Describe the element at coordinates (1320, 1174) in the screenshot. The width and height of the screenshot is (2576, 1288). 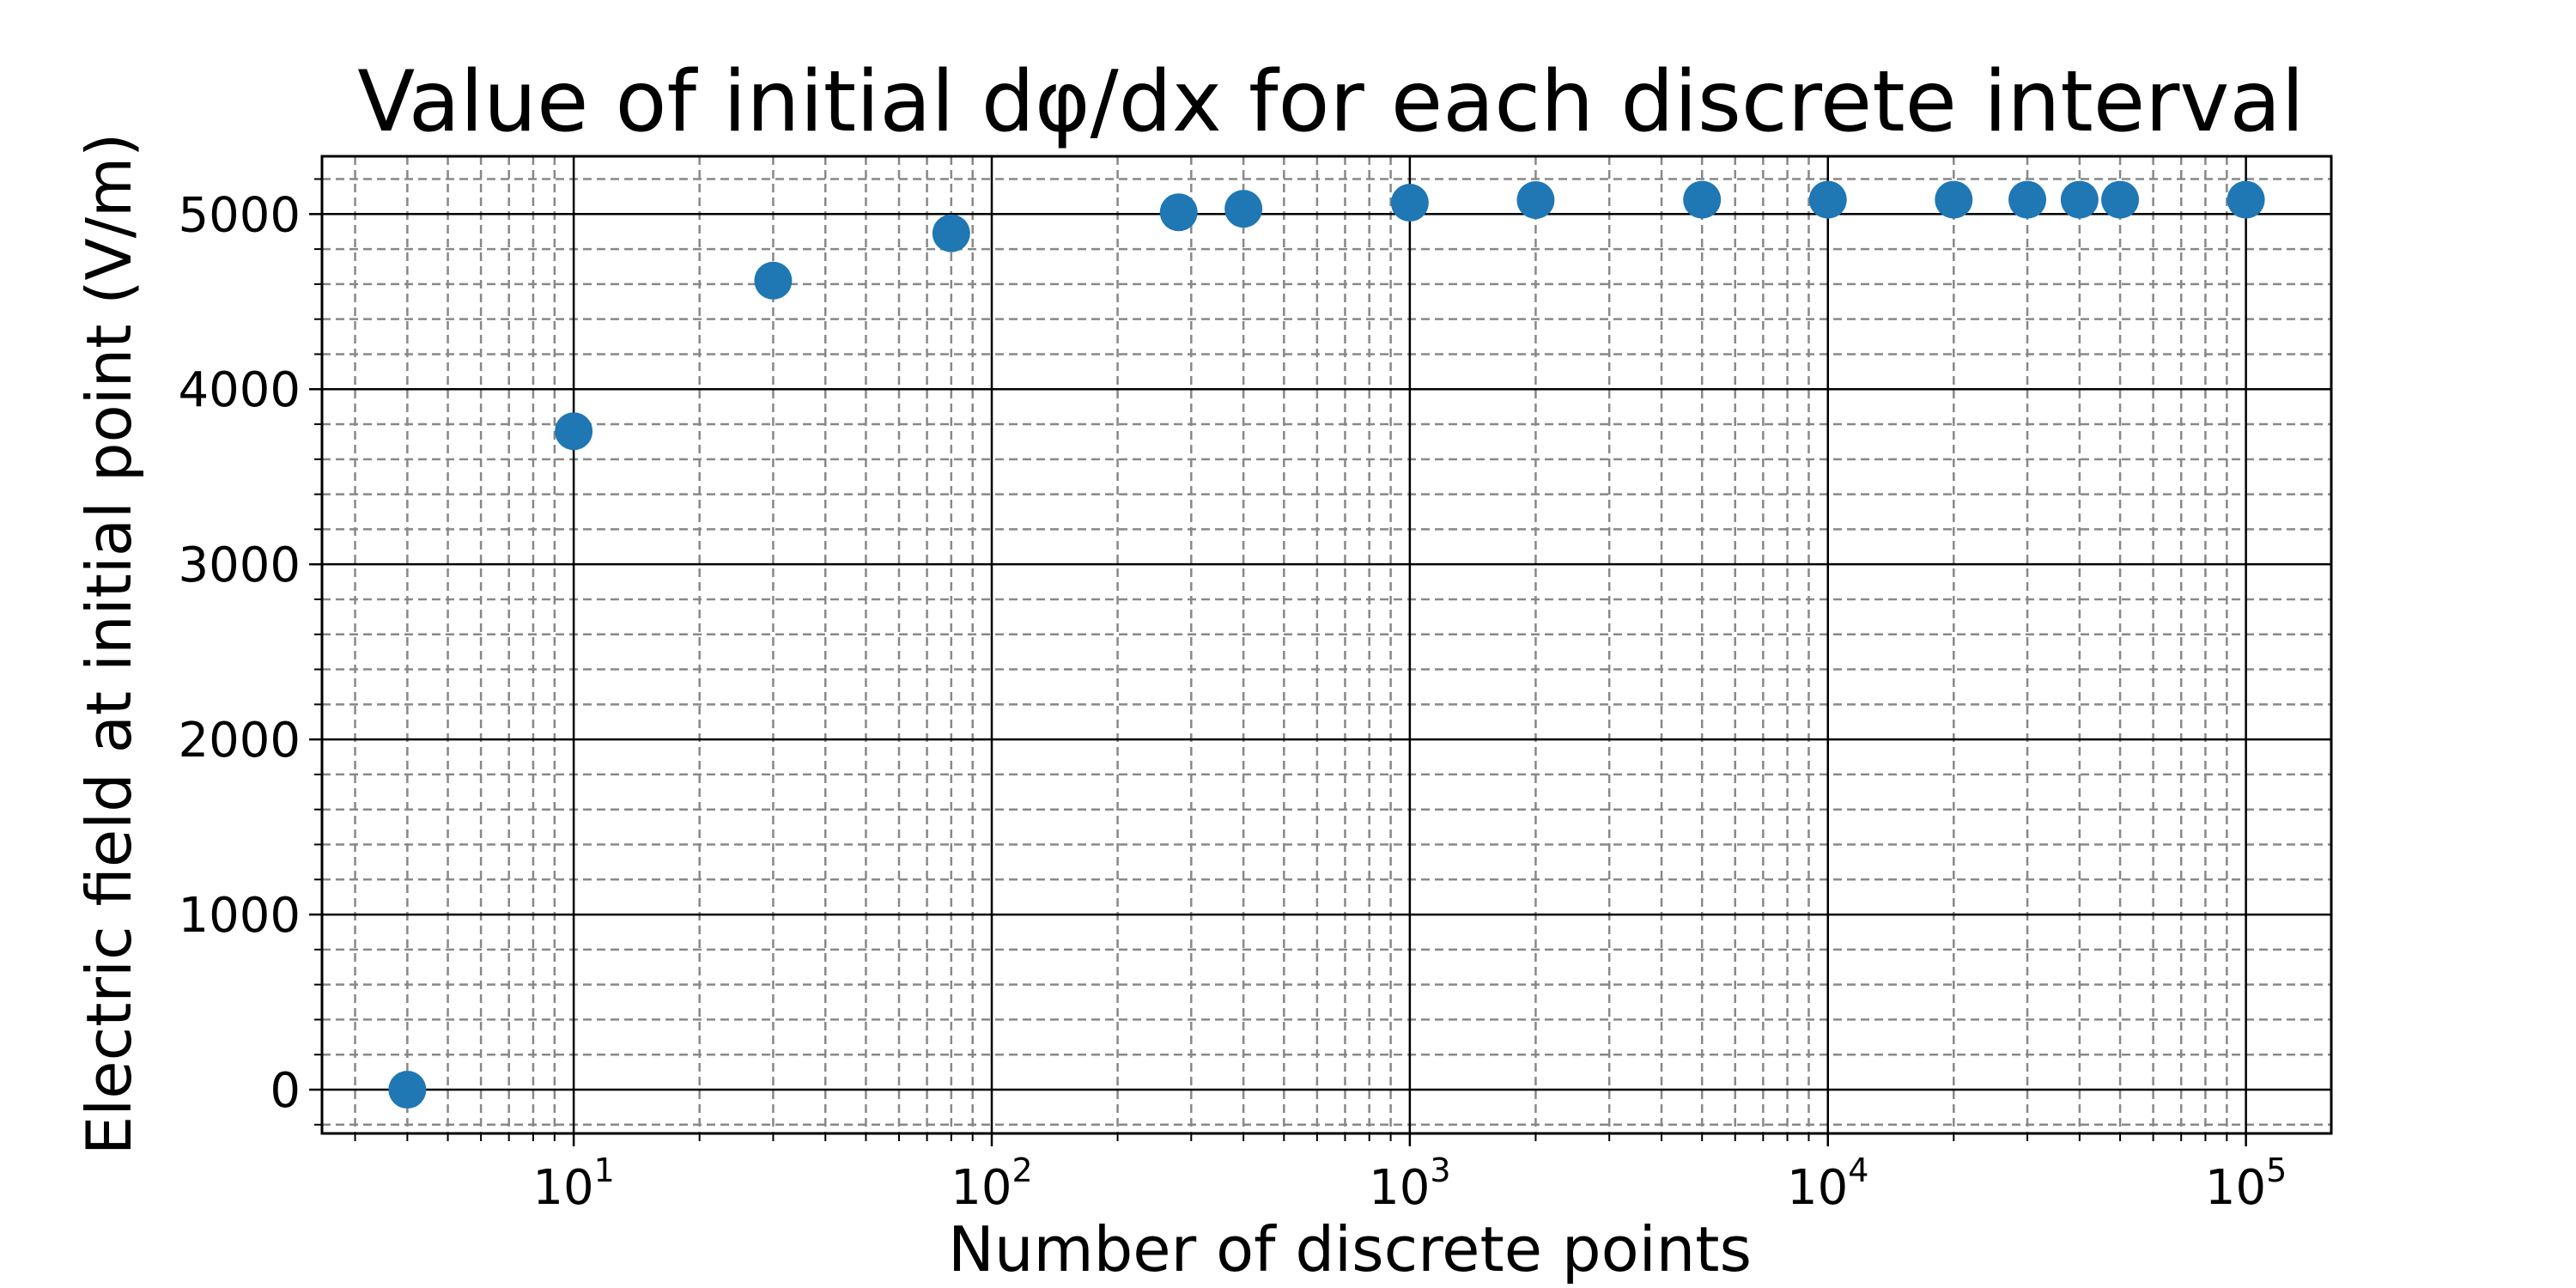
I see `x-axis-ticks: 10¹ 10² 10³ 10⁴ 10⁵` at that location.